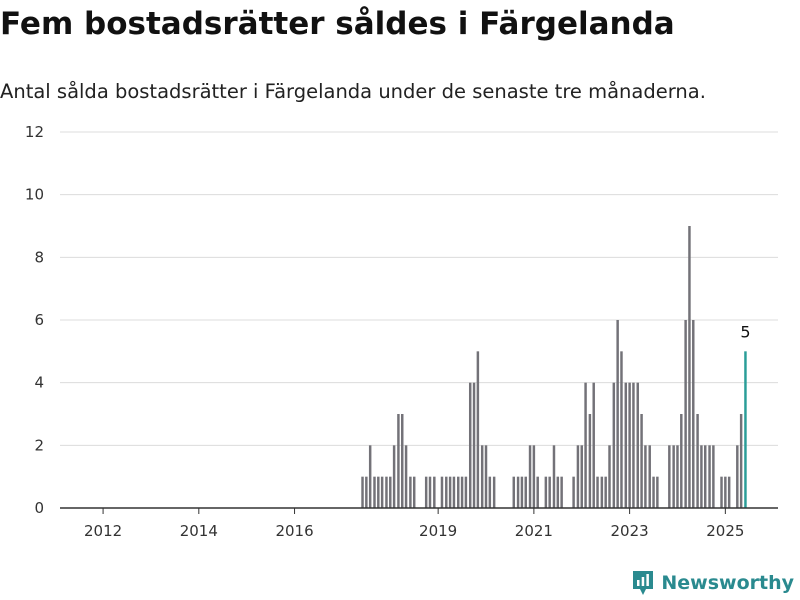 Image resolution: width=800 pixels, height=600 pixels. What do you see at coordinates (630, 531) in the screenshot?
I see `x-tick-label: 2023` at bounding box center [630, 531].